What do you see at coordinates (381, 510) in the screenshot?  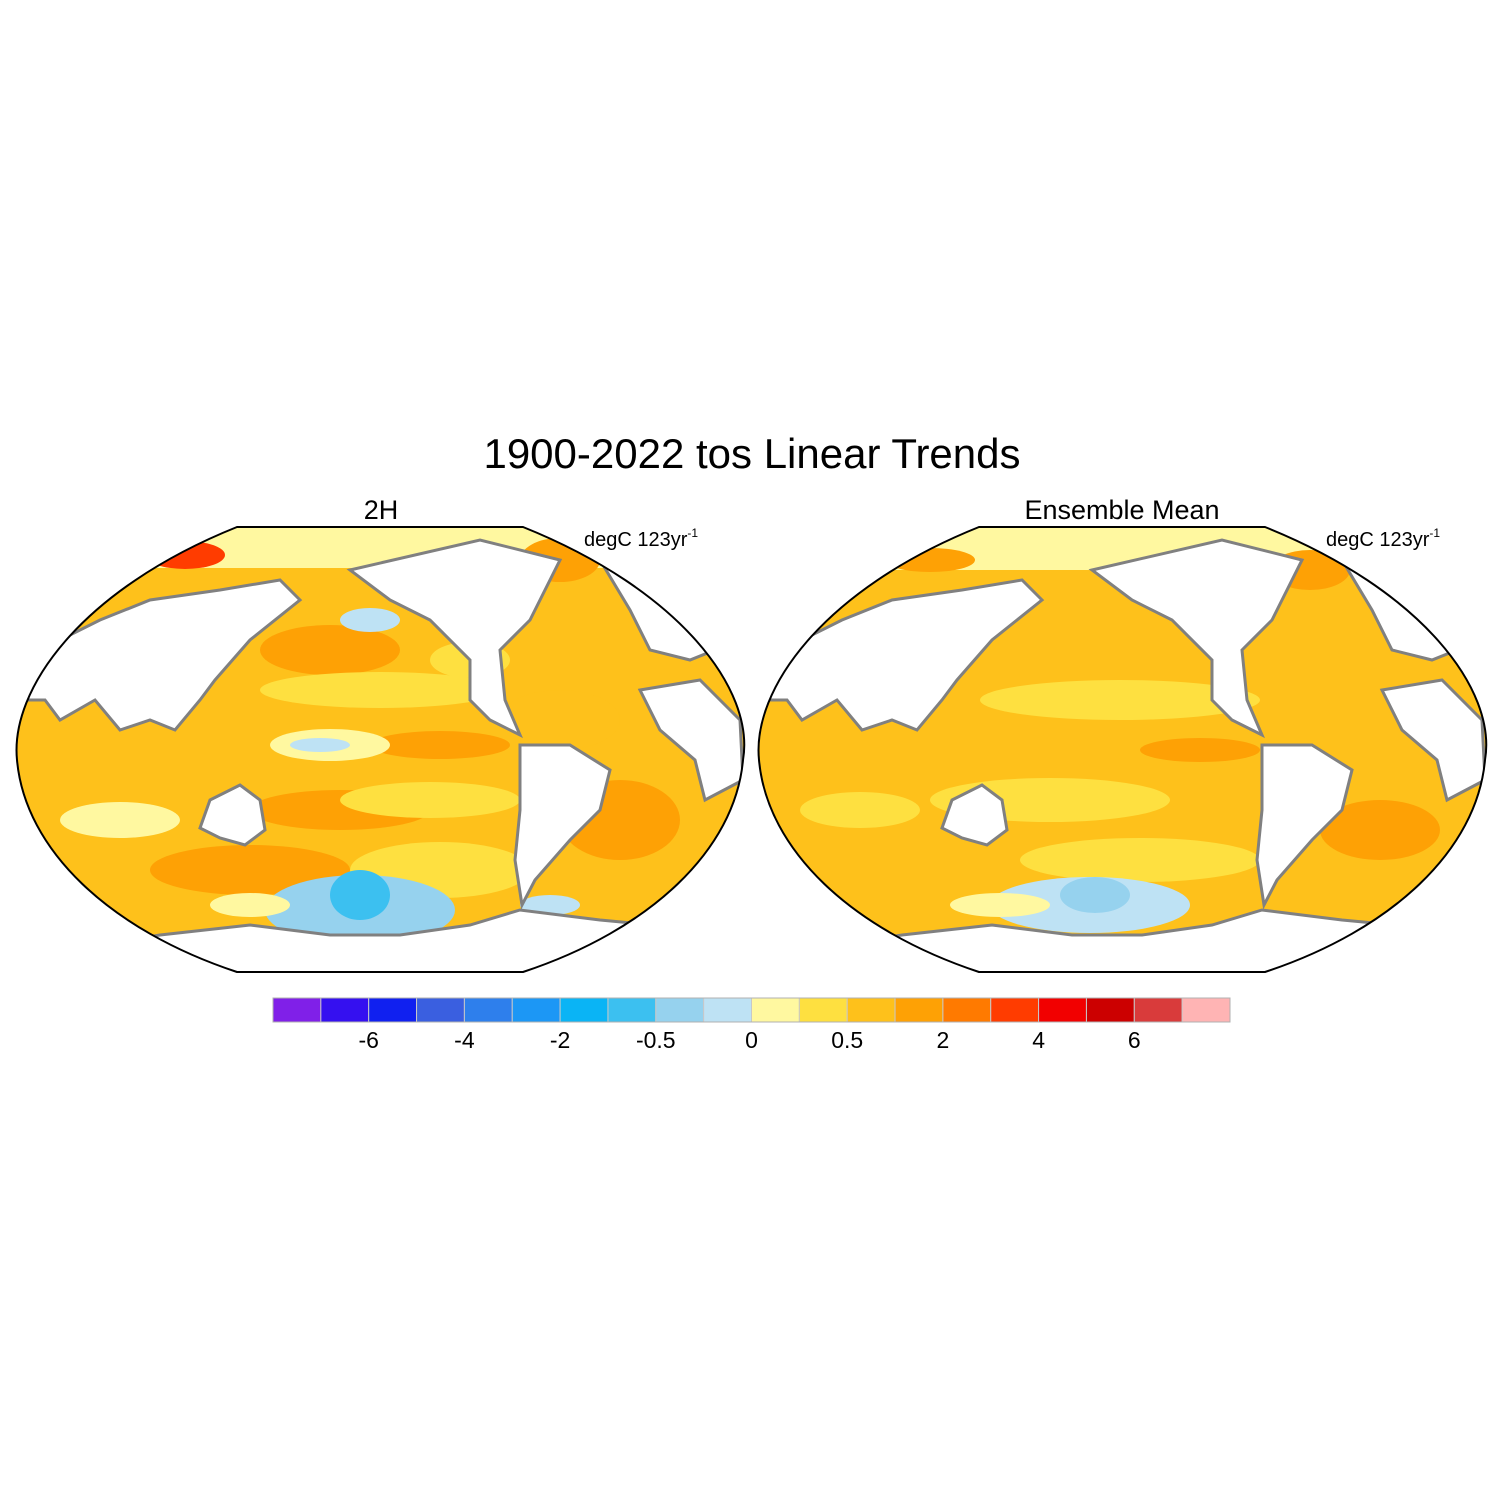 I see `panel-title-2h: 2H` at bounding box center [381, 510].